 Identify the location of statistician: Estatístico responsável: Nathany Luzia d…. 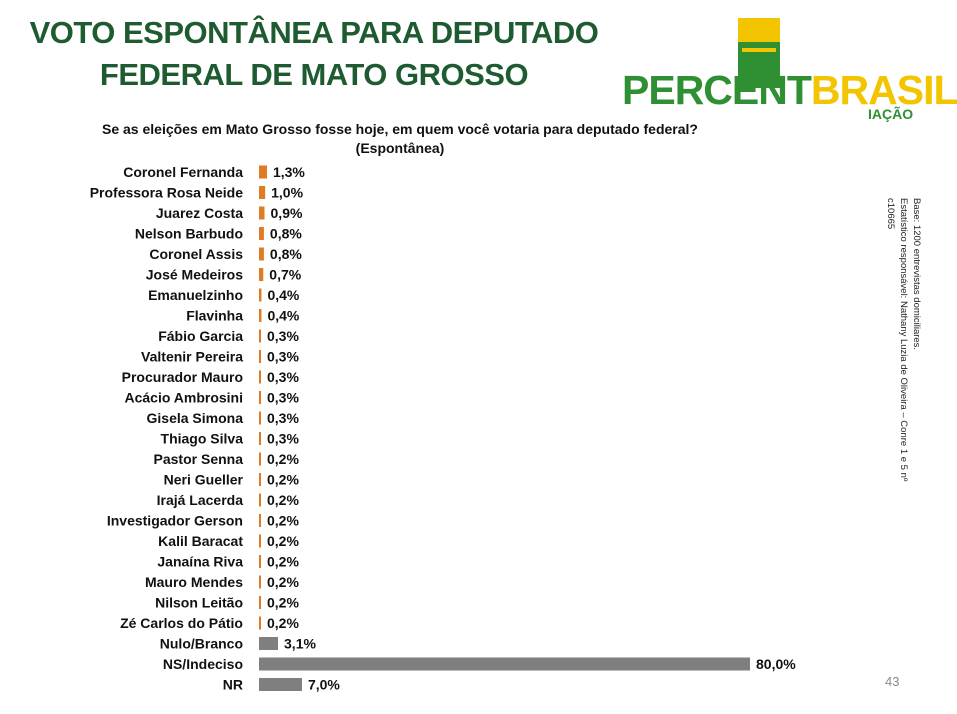
(897, 340).